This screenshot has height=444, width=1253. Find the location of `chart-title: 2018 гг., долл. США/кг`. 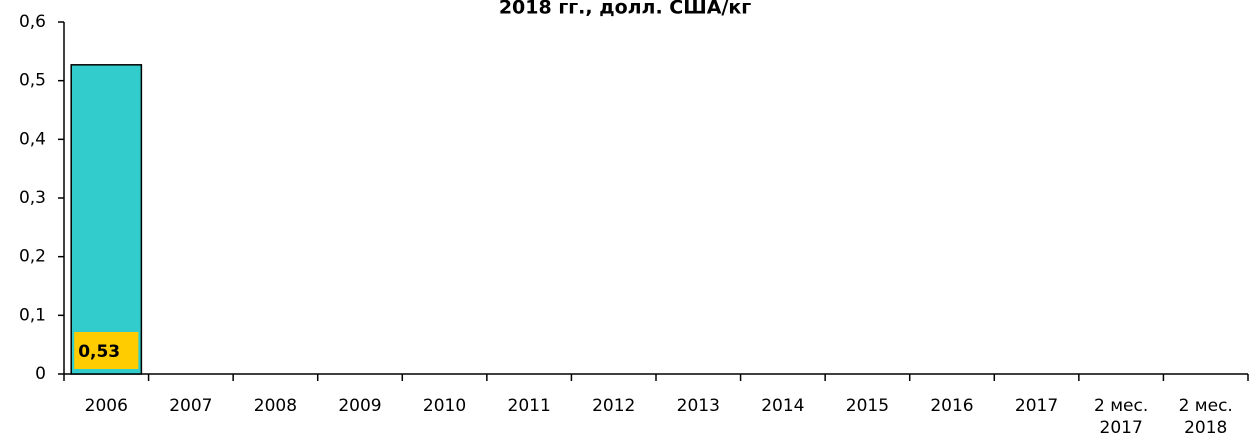

chart-title: 2018 гг., долл. США/кг is located at coordinates (625, 9).